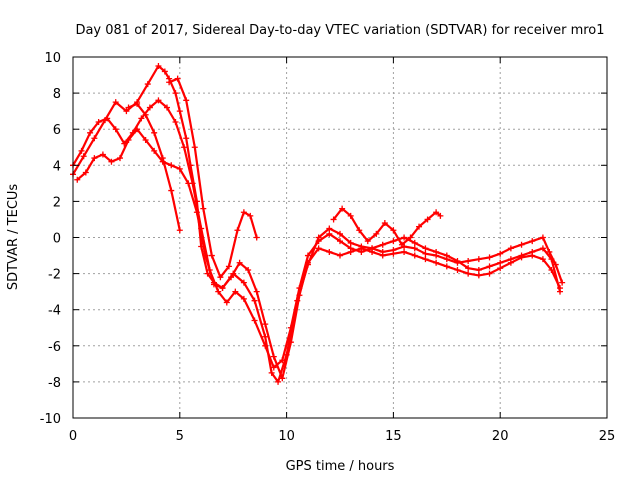 This screenshot has width=640, height=480. I want to click on y-tick-label: -10, so click(50, 419).